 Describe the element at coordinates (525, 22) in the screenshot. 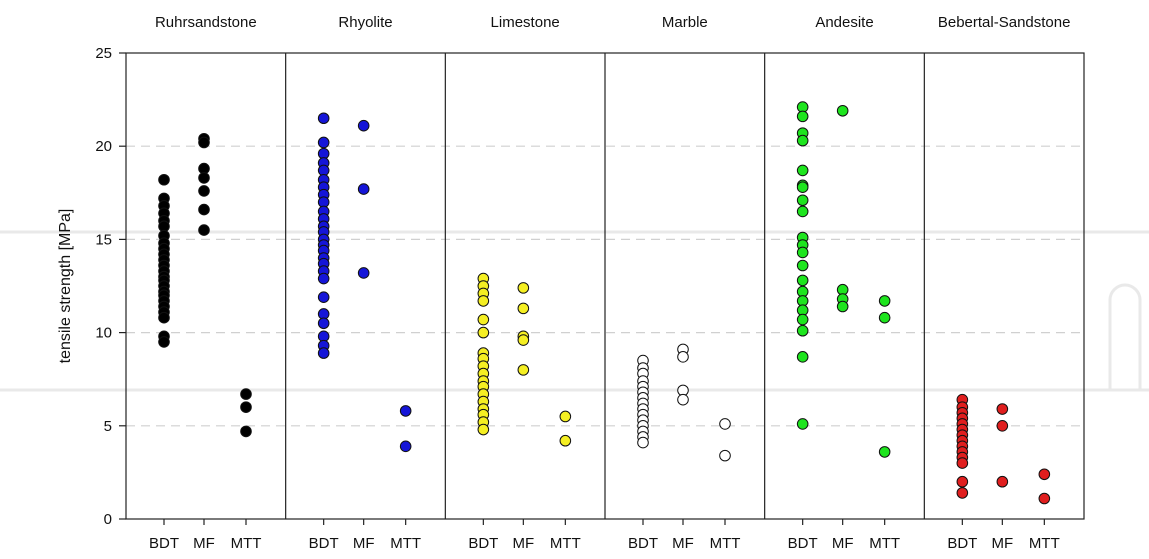

I see `panel-title: Limestone` at that location.